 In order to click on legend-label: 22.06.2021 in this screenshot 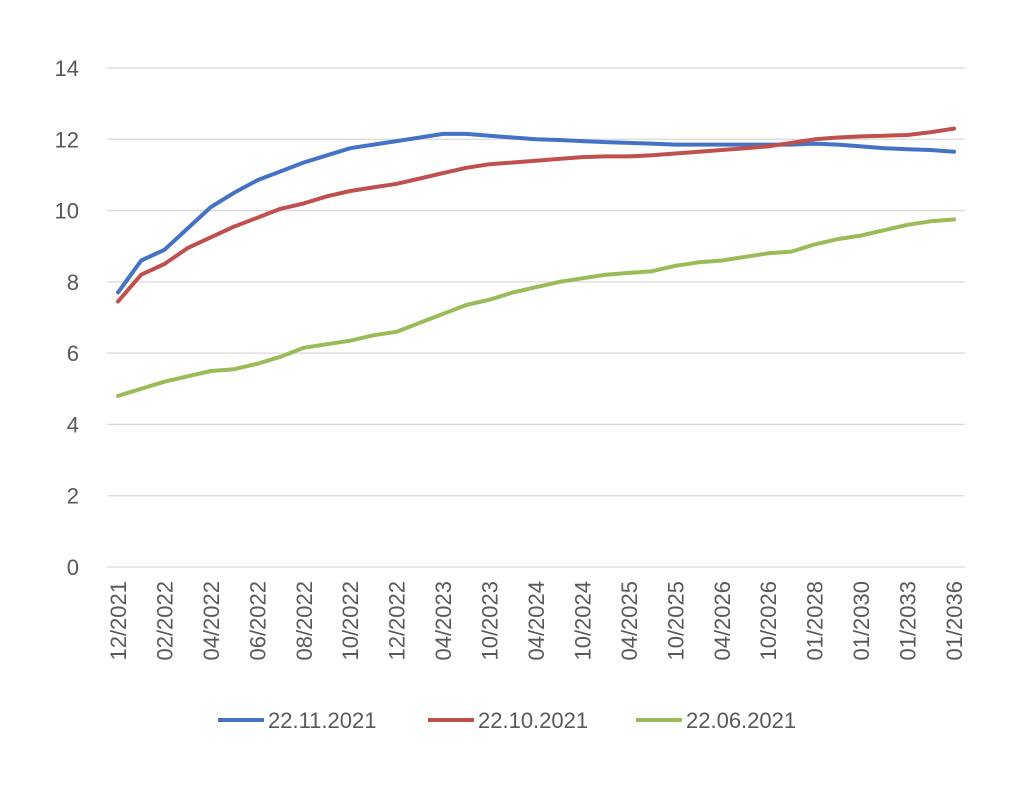, I will do `click(741, 720)`.